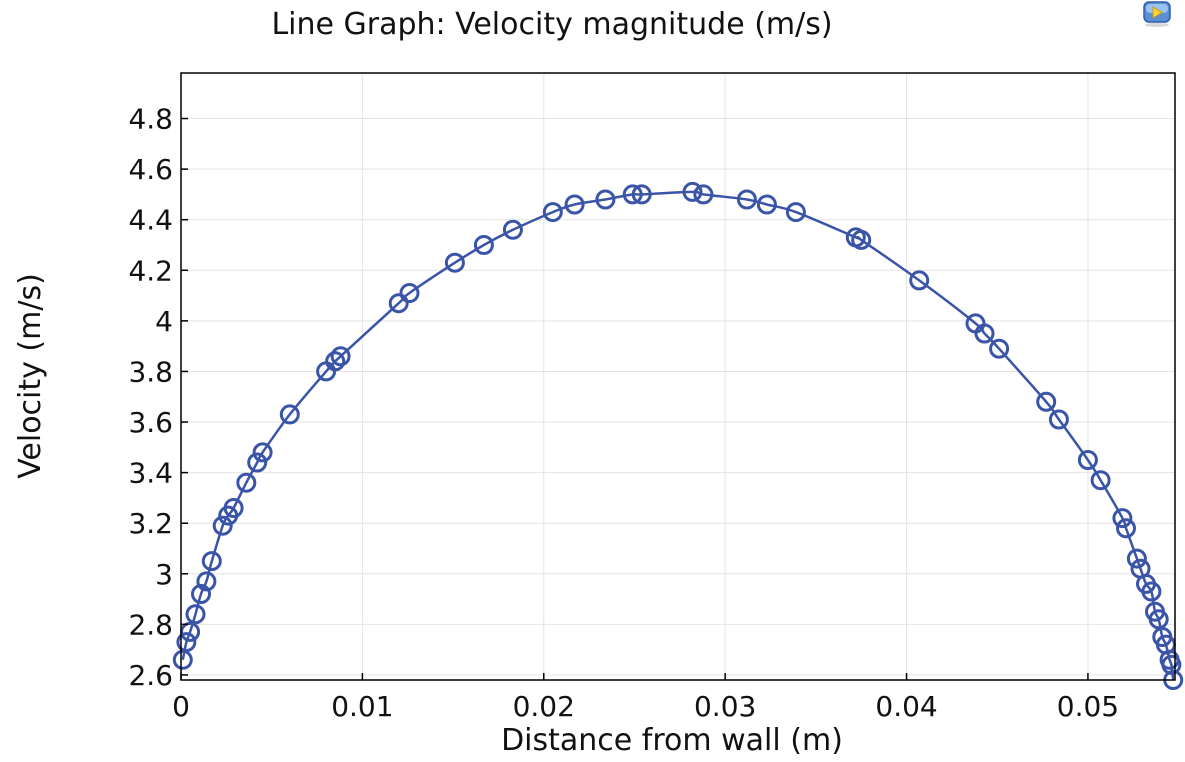 The height and width of the screenshot is (762, 1185). What do you see at coordinates (544, 706) in the screenshot?
I see `x-tick-label: 0.02` at bounding box center [544, 706].